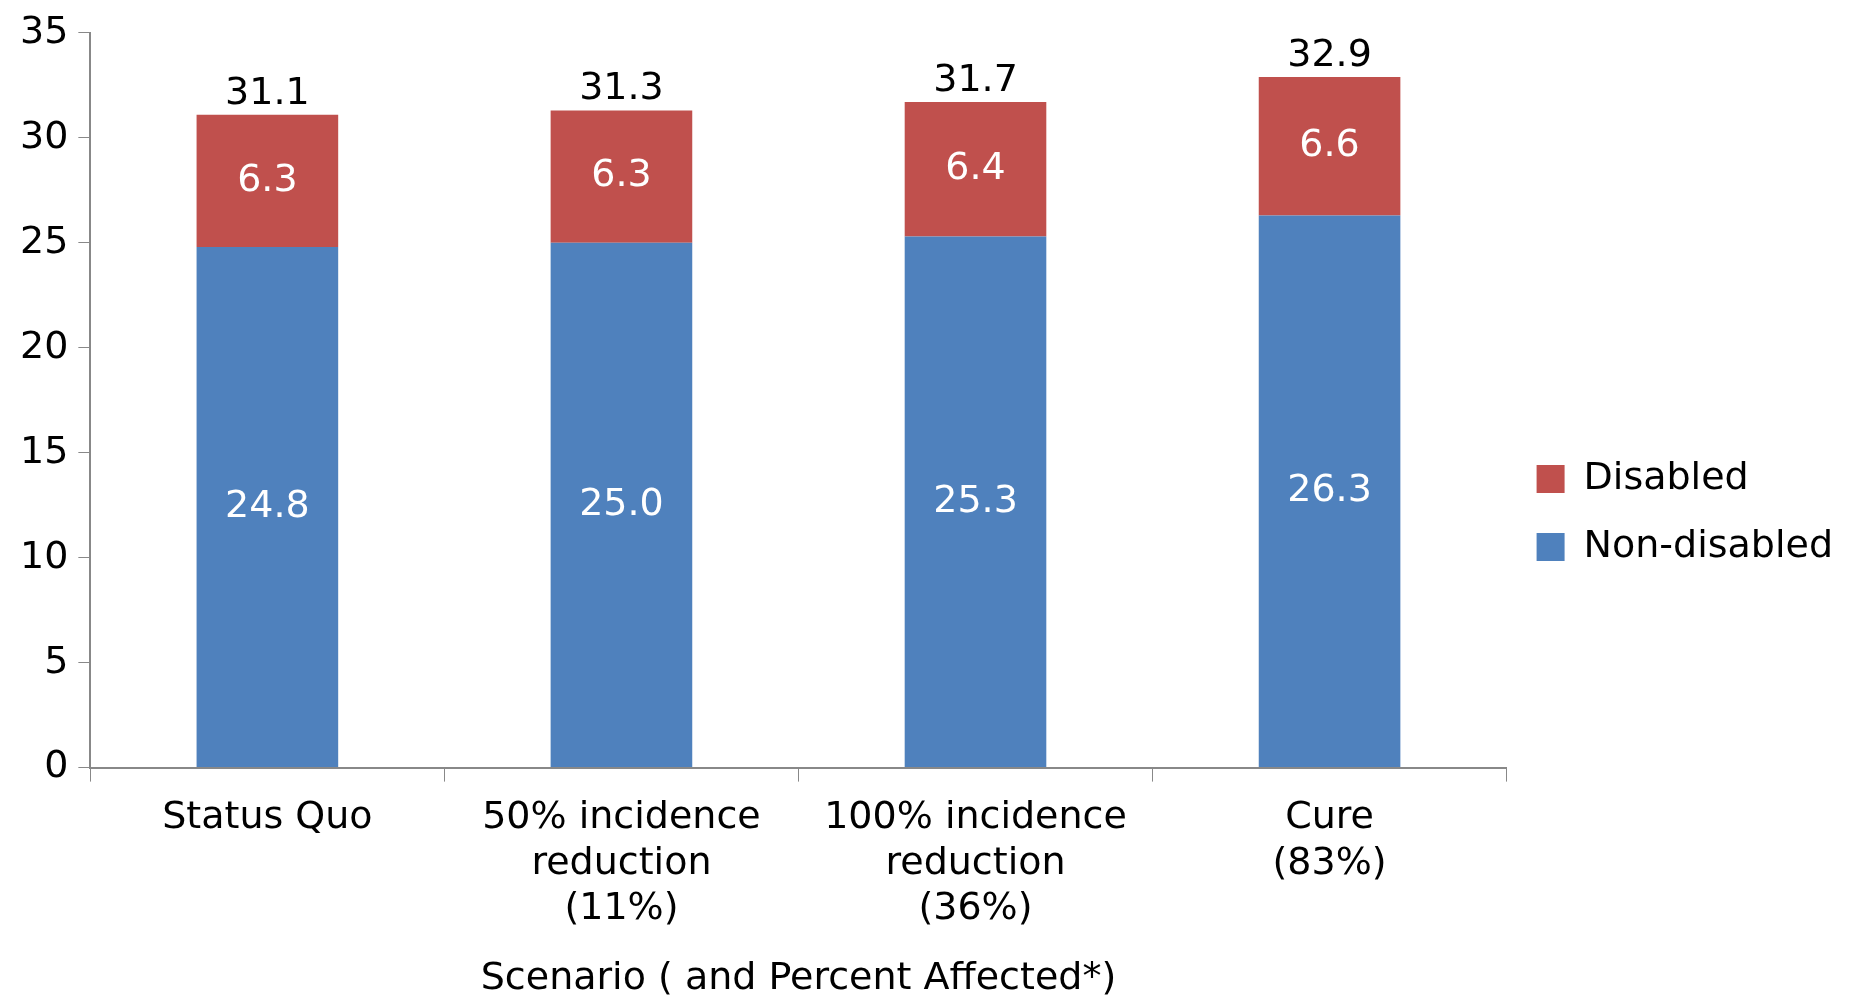  Describe the element at coordinates (267, 503) in the screenshot. I see `data-label: 24.8` at that location.